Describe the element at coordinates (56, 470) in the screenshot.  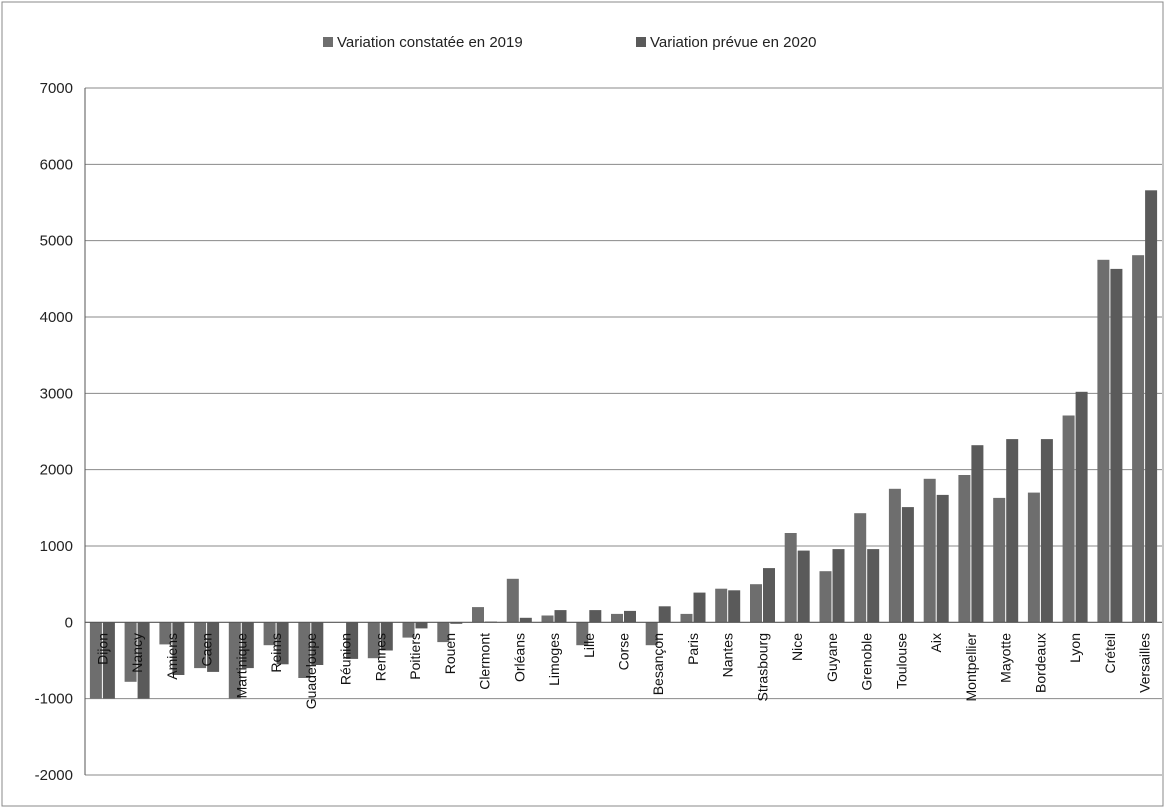
I see `y-tick-label: 2000` at that location.